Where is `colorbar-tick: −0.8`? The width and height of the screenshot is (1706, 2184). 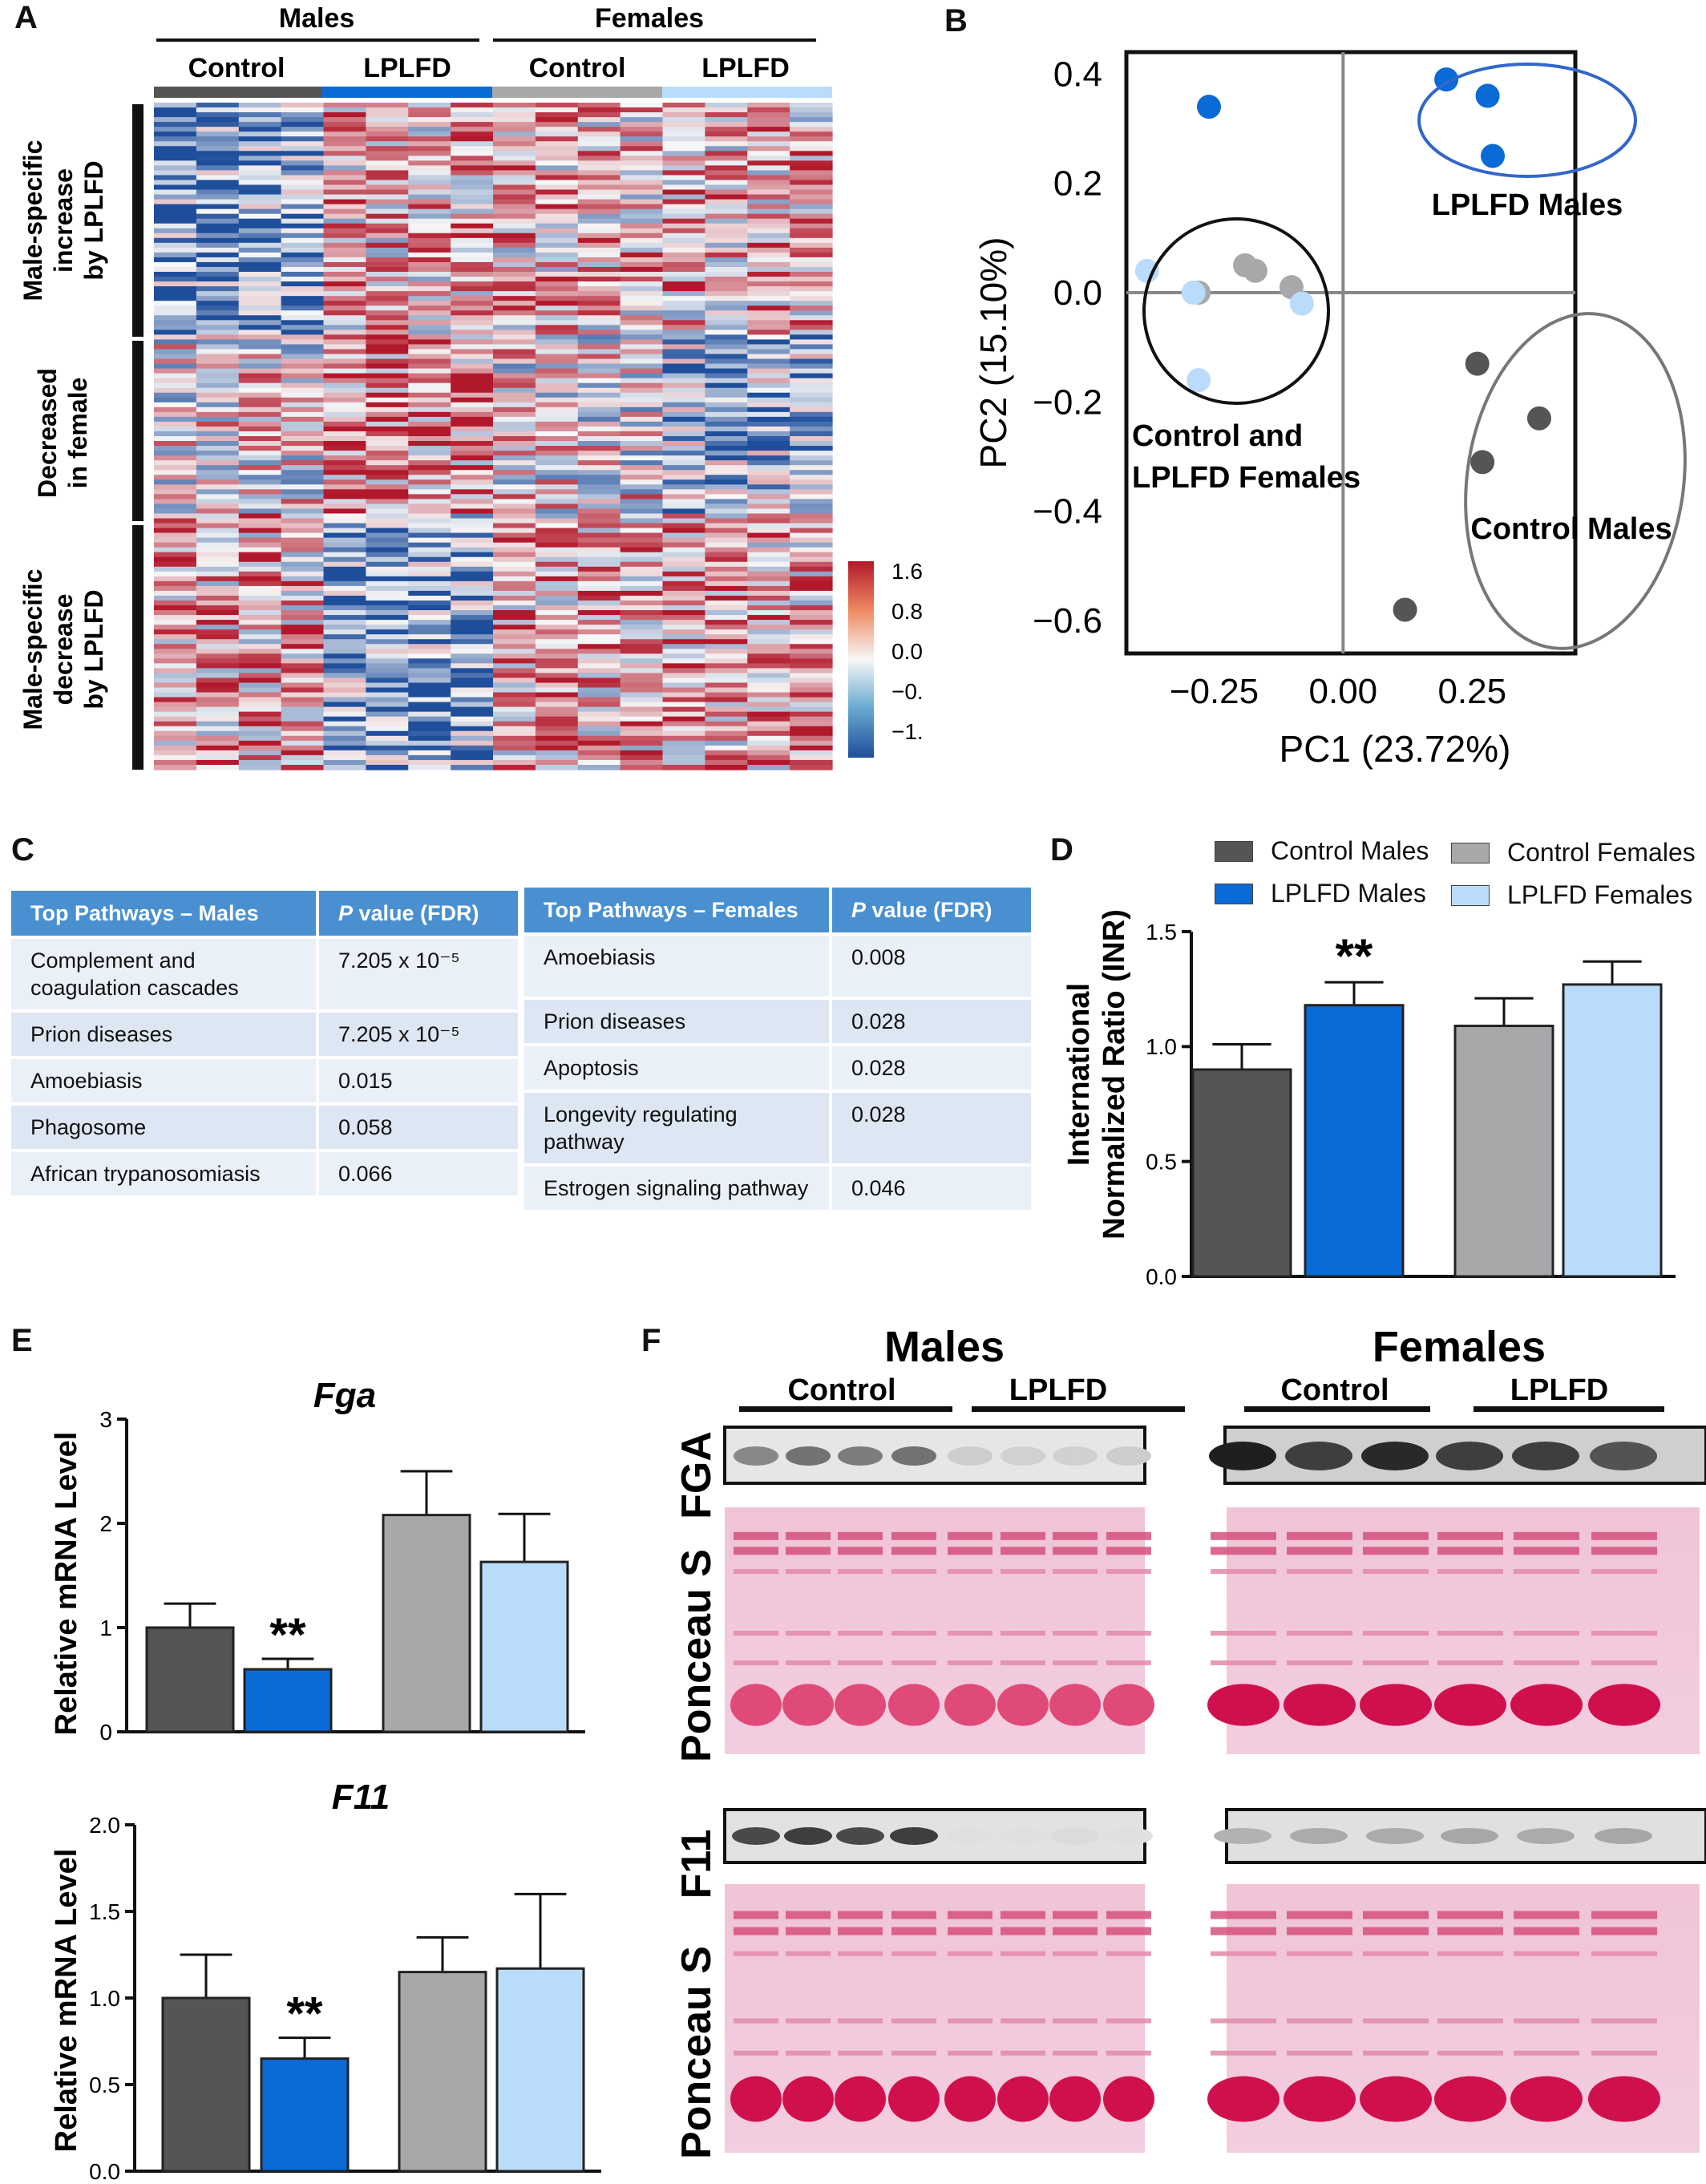
colorbar-tick: −0.8 is located at coordinates (906, 691).